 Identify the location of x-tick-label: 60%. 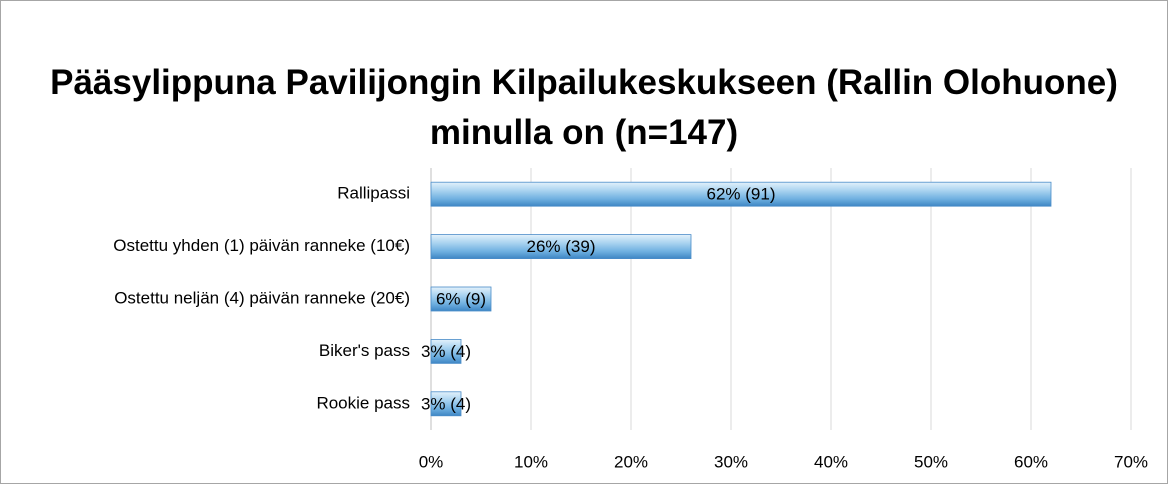
(1031, 461).